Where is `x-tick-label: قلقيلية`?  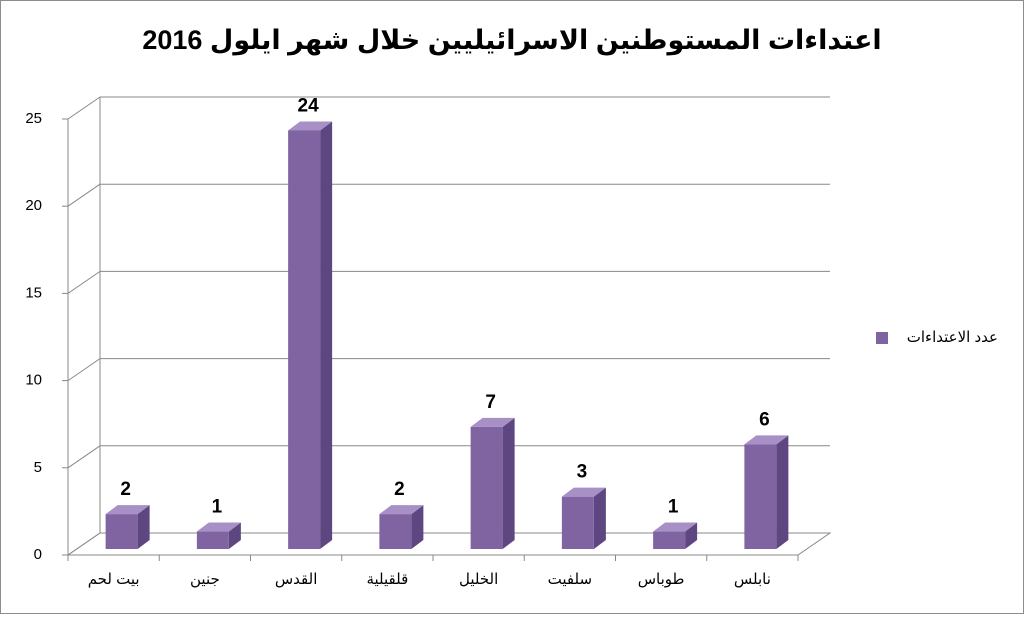
x-tick-label: قلقيلية is located at coordinates (387, 579).